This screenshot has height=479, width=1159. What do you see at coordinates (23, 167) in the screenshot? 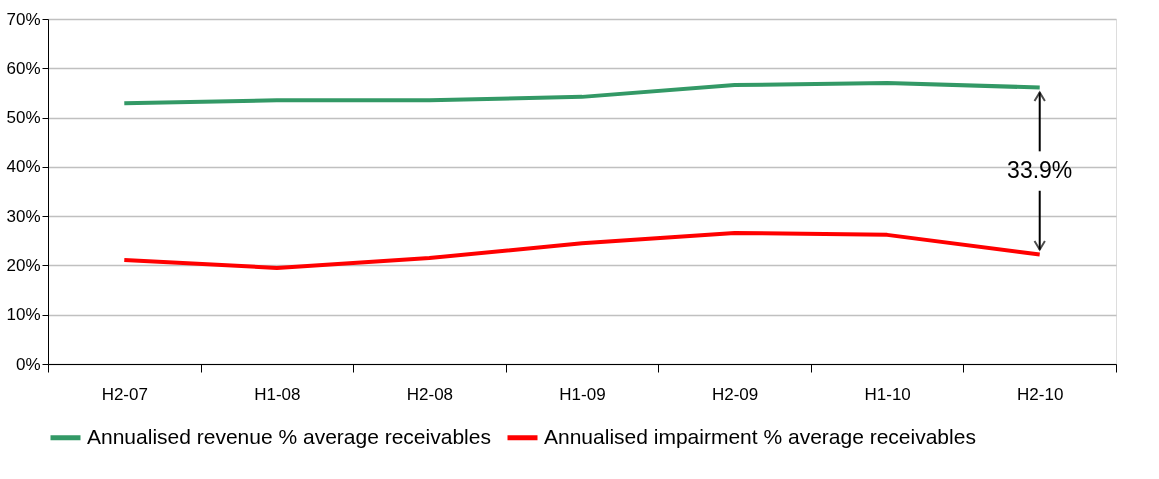
I see `y-tick-label: 40%` at bounding box center [23, 167].